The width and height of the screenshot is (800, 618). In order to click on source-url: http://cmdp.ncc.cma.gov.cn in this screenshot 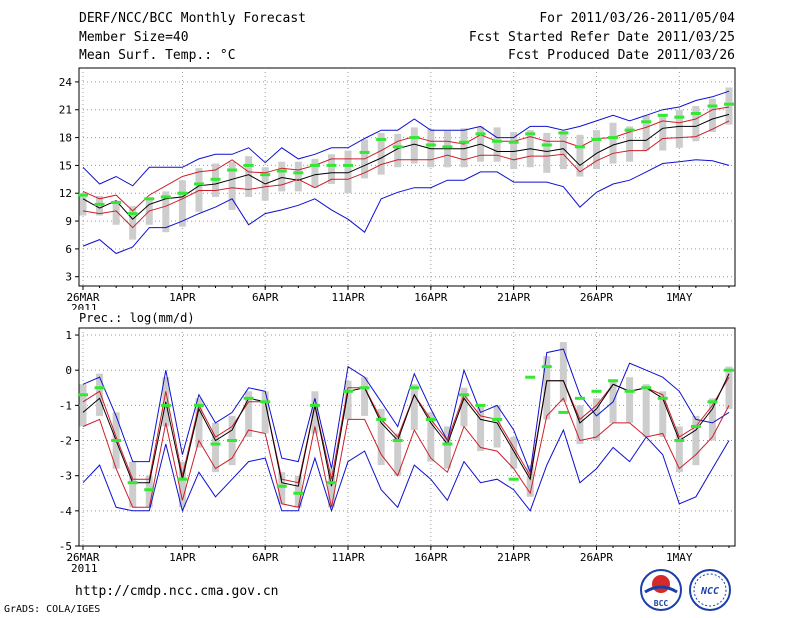, I will do `click(177, 591)`.